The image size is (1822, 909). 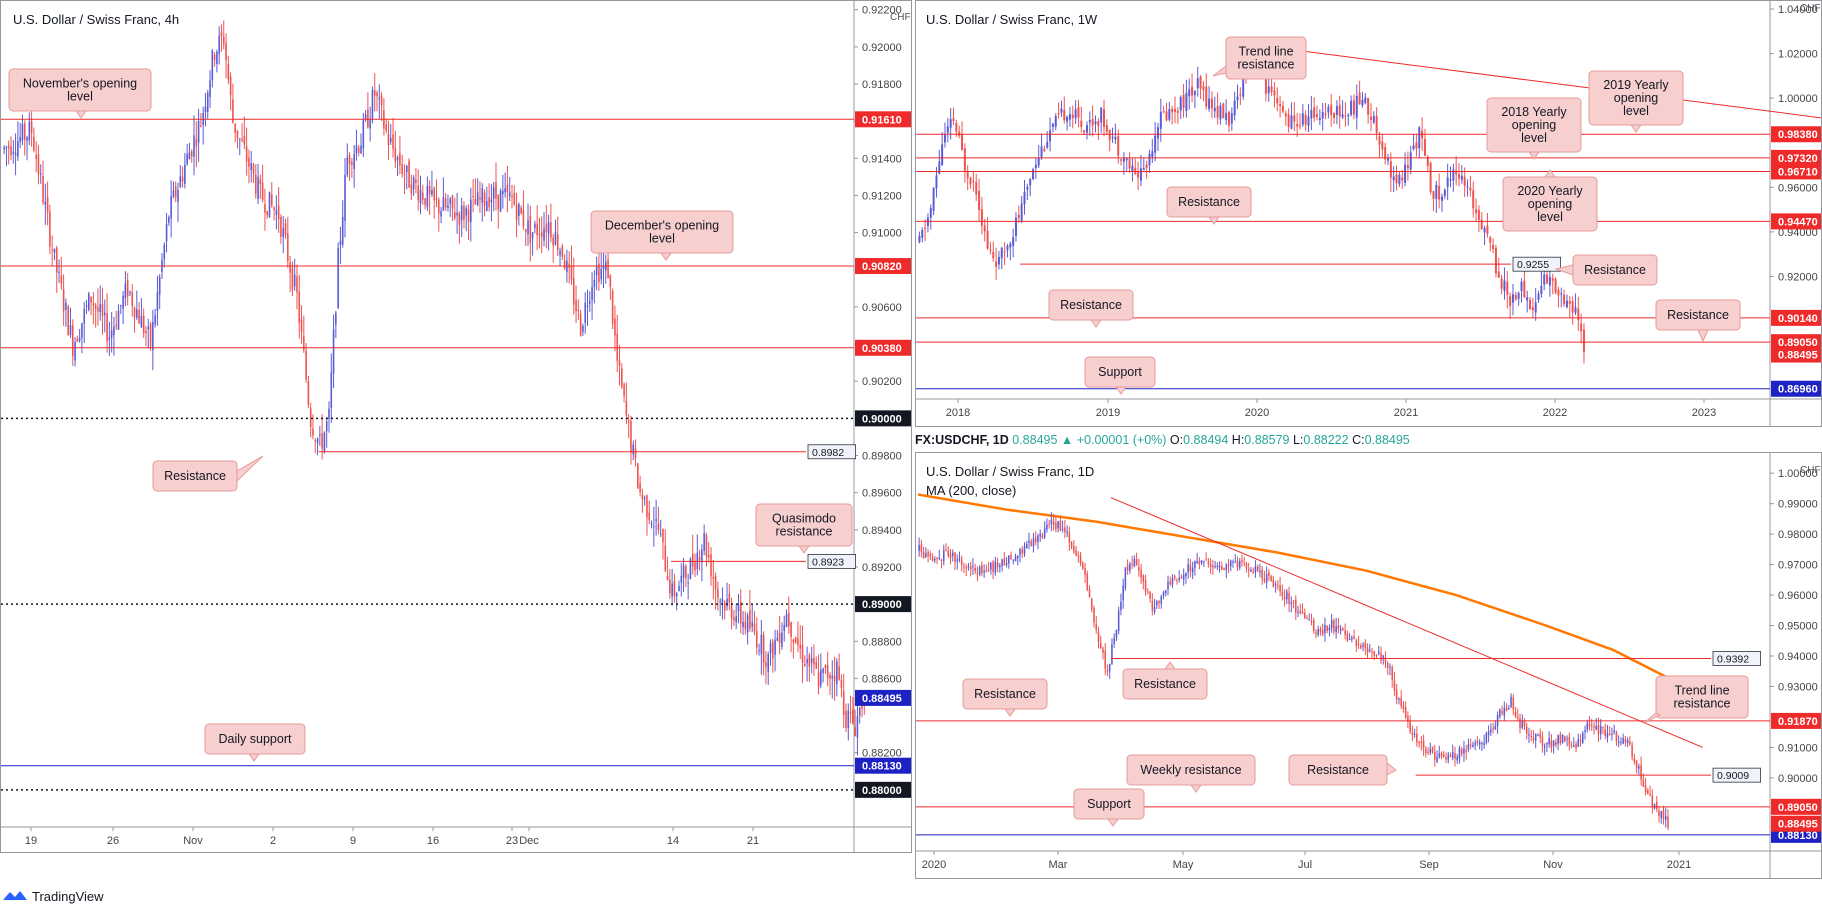 What do you see at coordinates (1798, 808) in the screenshot?
I see `level-price-label: 0.89050` at bounding box center [1798, 808].